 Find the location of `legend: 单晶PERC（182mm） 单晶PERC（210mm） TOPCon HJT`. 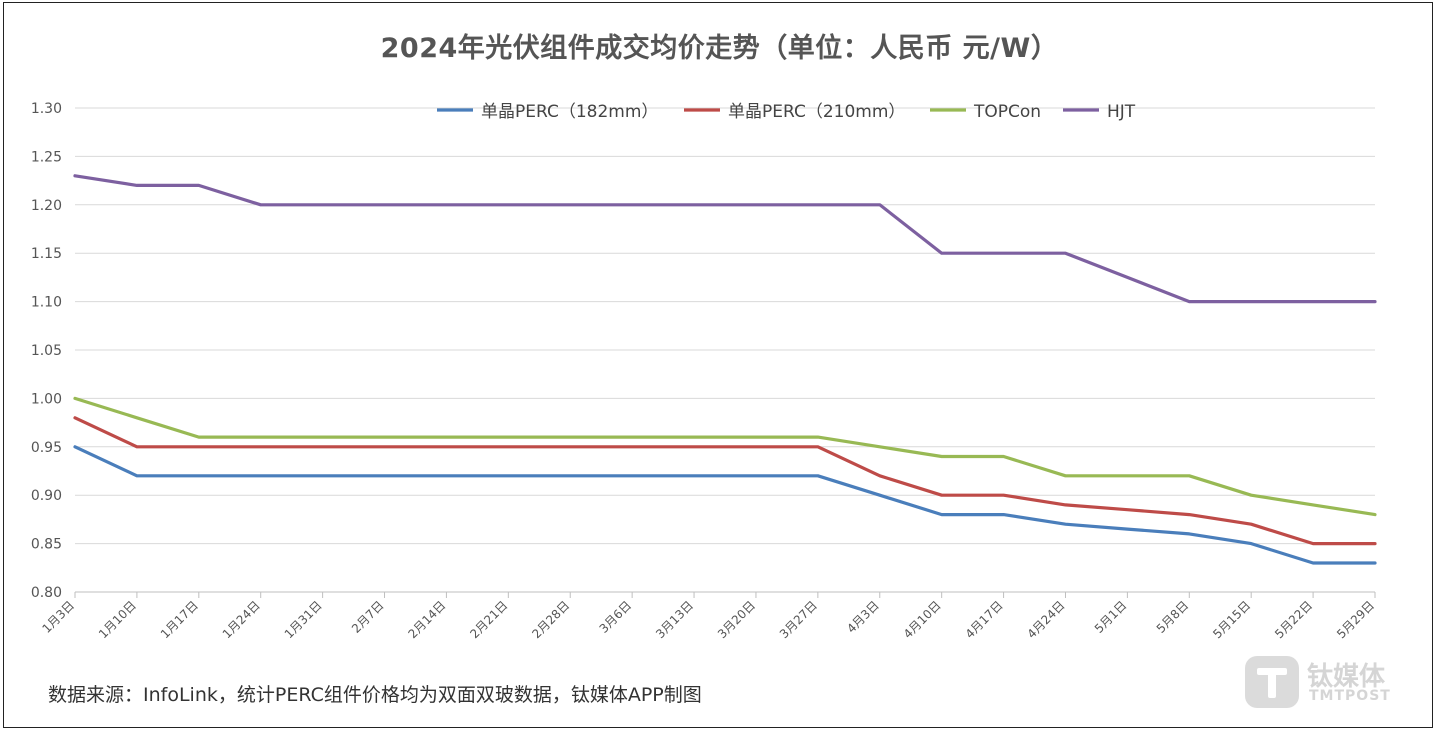

legend: 单晶PERC（182mm） 单晶PERC（210mm） TOPCon HJT is located at coordinates (786, 112).